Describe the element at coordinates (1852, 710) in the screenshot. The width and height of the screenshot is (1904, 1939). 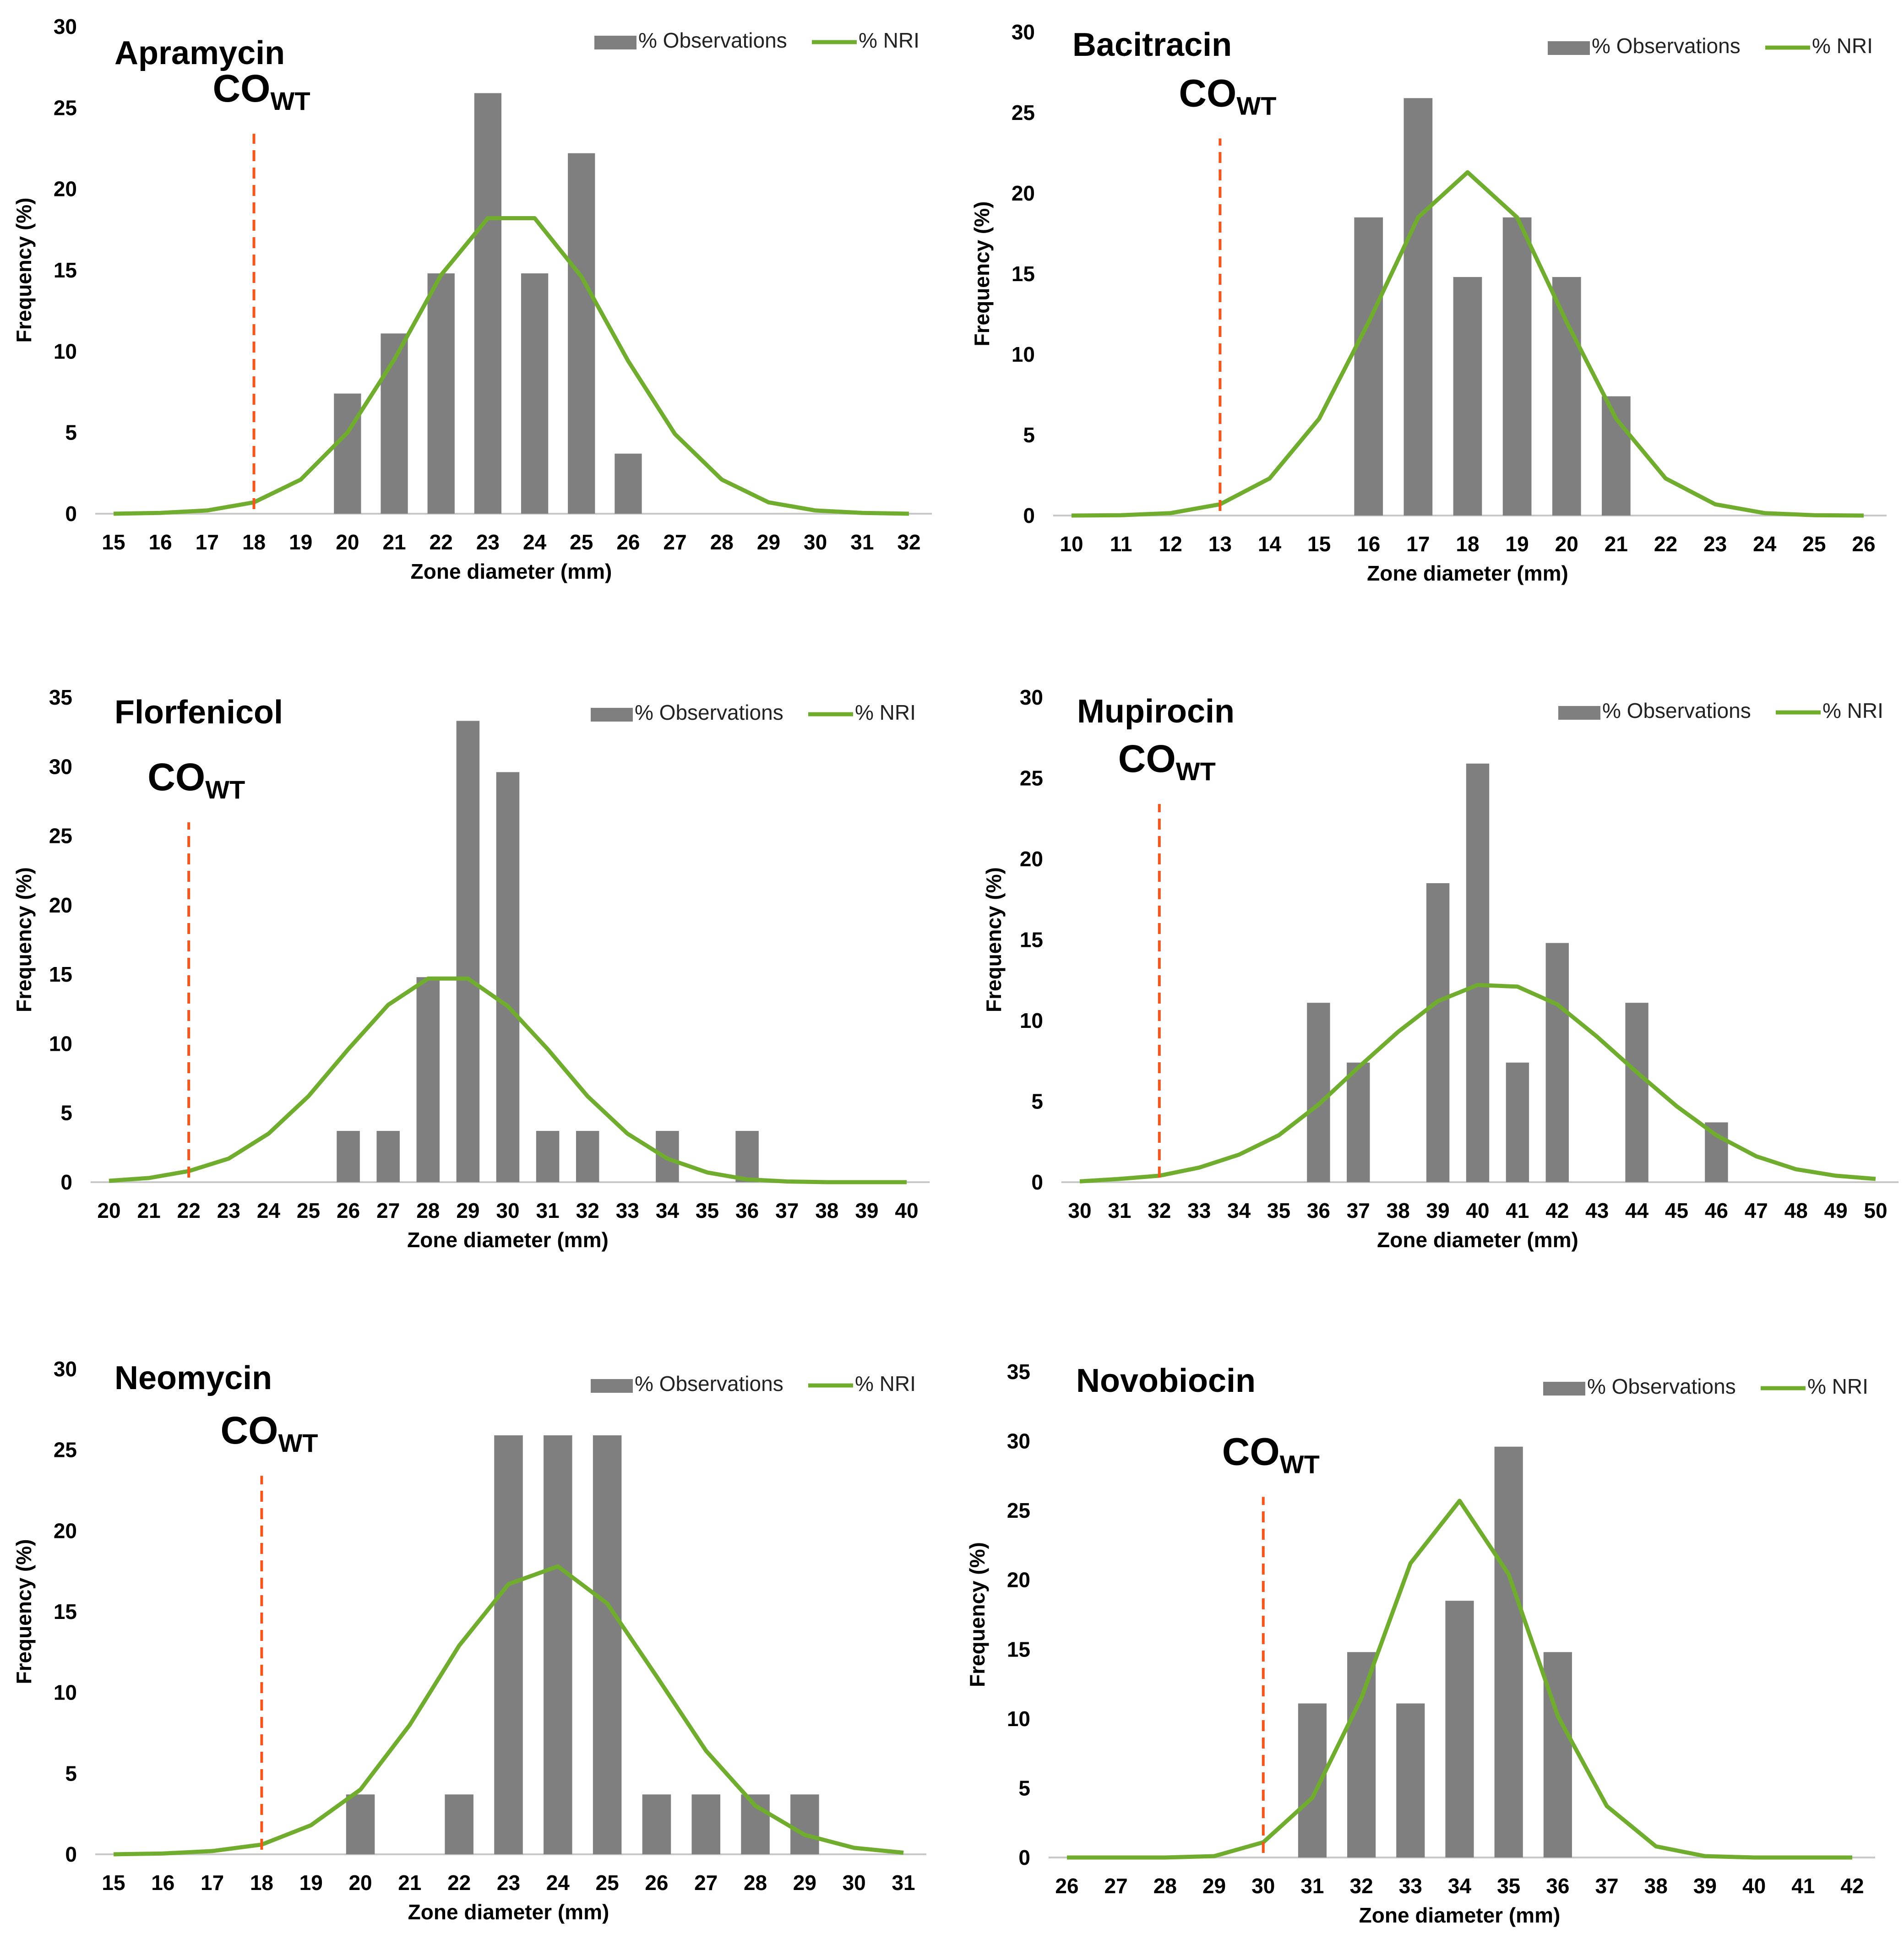
I see `legend-nri: % NRI` at that location.